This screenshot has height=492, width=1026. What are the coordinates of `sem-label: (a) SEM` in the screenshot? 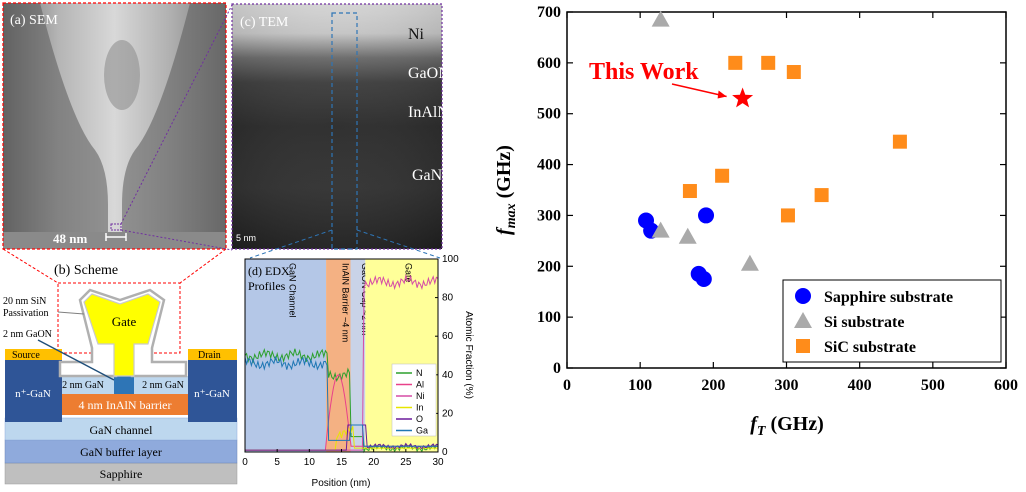 It's located at (34, 20).